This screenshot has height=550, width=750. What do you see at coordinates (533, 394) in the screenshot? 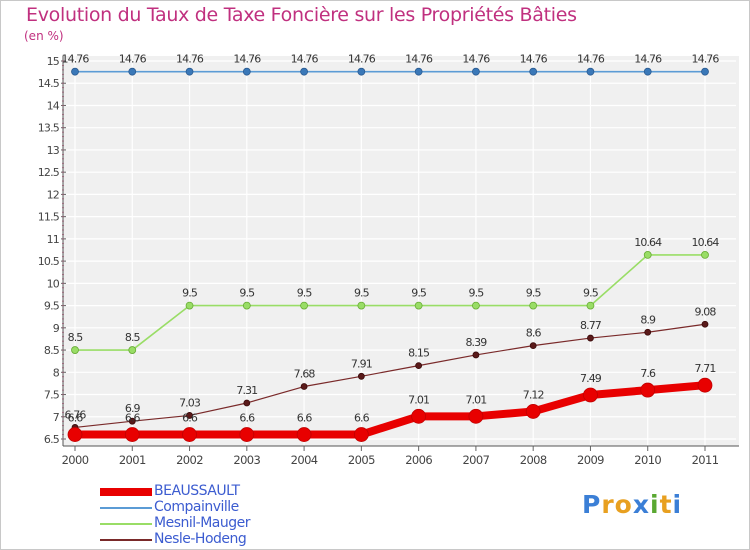
I see `data-label-beaussault: 7.12` at bounding box center [533, 394].